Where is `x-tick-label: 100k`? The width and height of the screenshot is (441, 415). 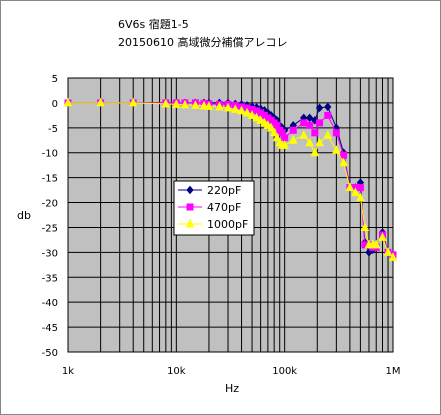
x-tick-label: 100k is located at coordinates (284, 371).